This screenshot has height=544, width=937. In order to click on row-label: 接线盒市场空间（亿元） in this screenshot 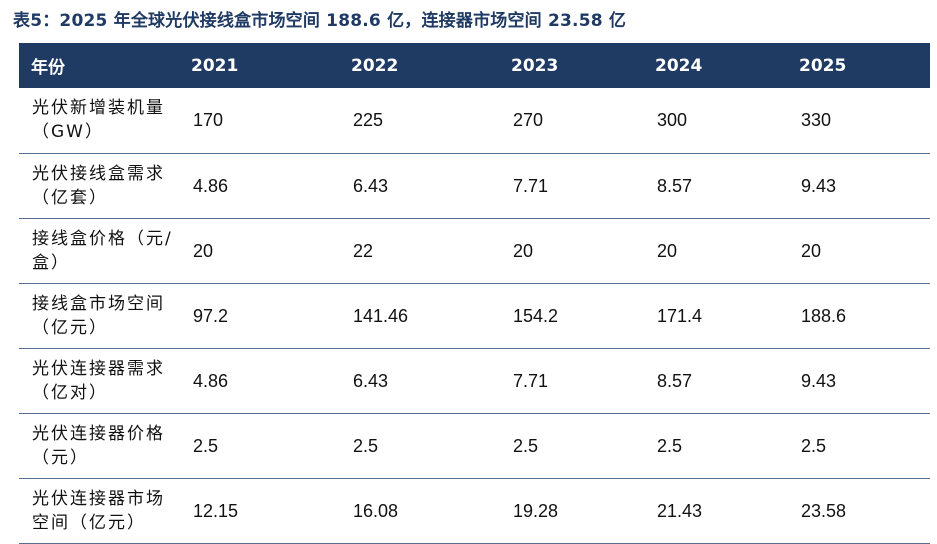, I will do `click(99, 316)`.